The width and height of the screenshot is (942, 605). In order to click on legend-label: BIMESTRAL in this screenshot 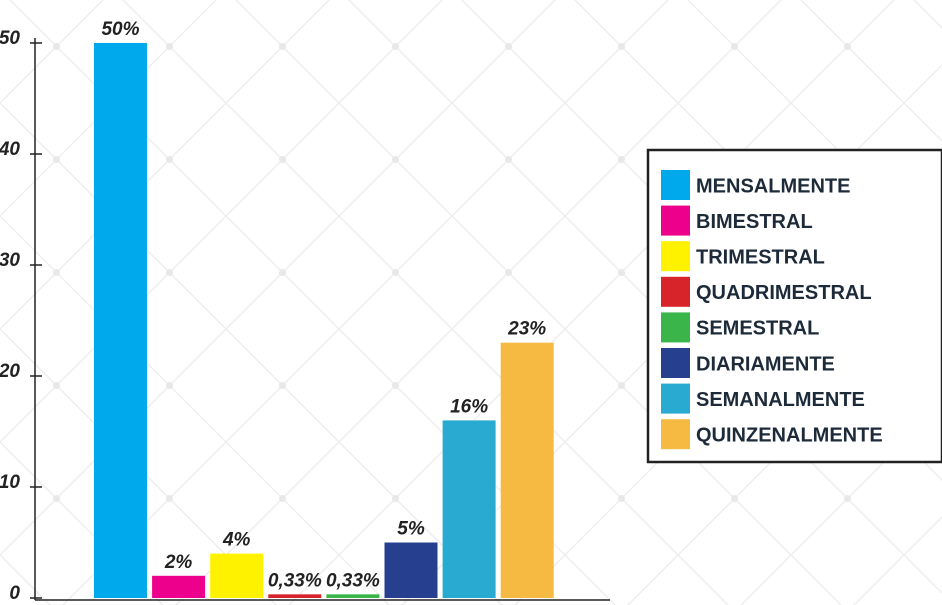, I will do `click(754, 222)`.